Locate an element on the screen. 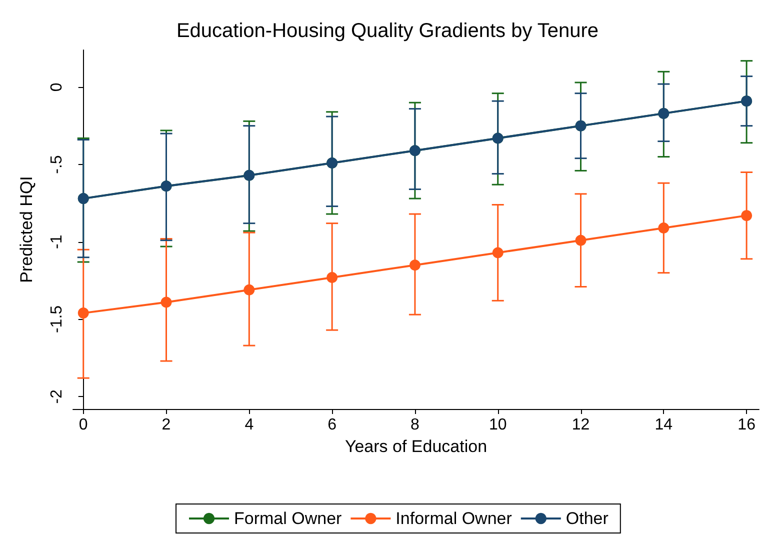 The height and width of the screenshot is (547, 775). x-tick-label: 8 is located at coordinates (415, 425).